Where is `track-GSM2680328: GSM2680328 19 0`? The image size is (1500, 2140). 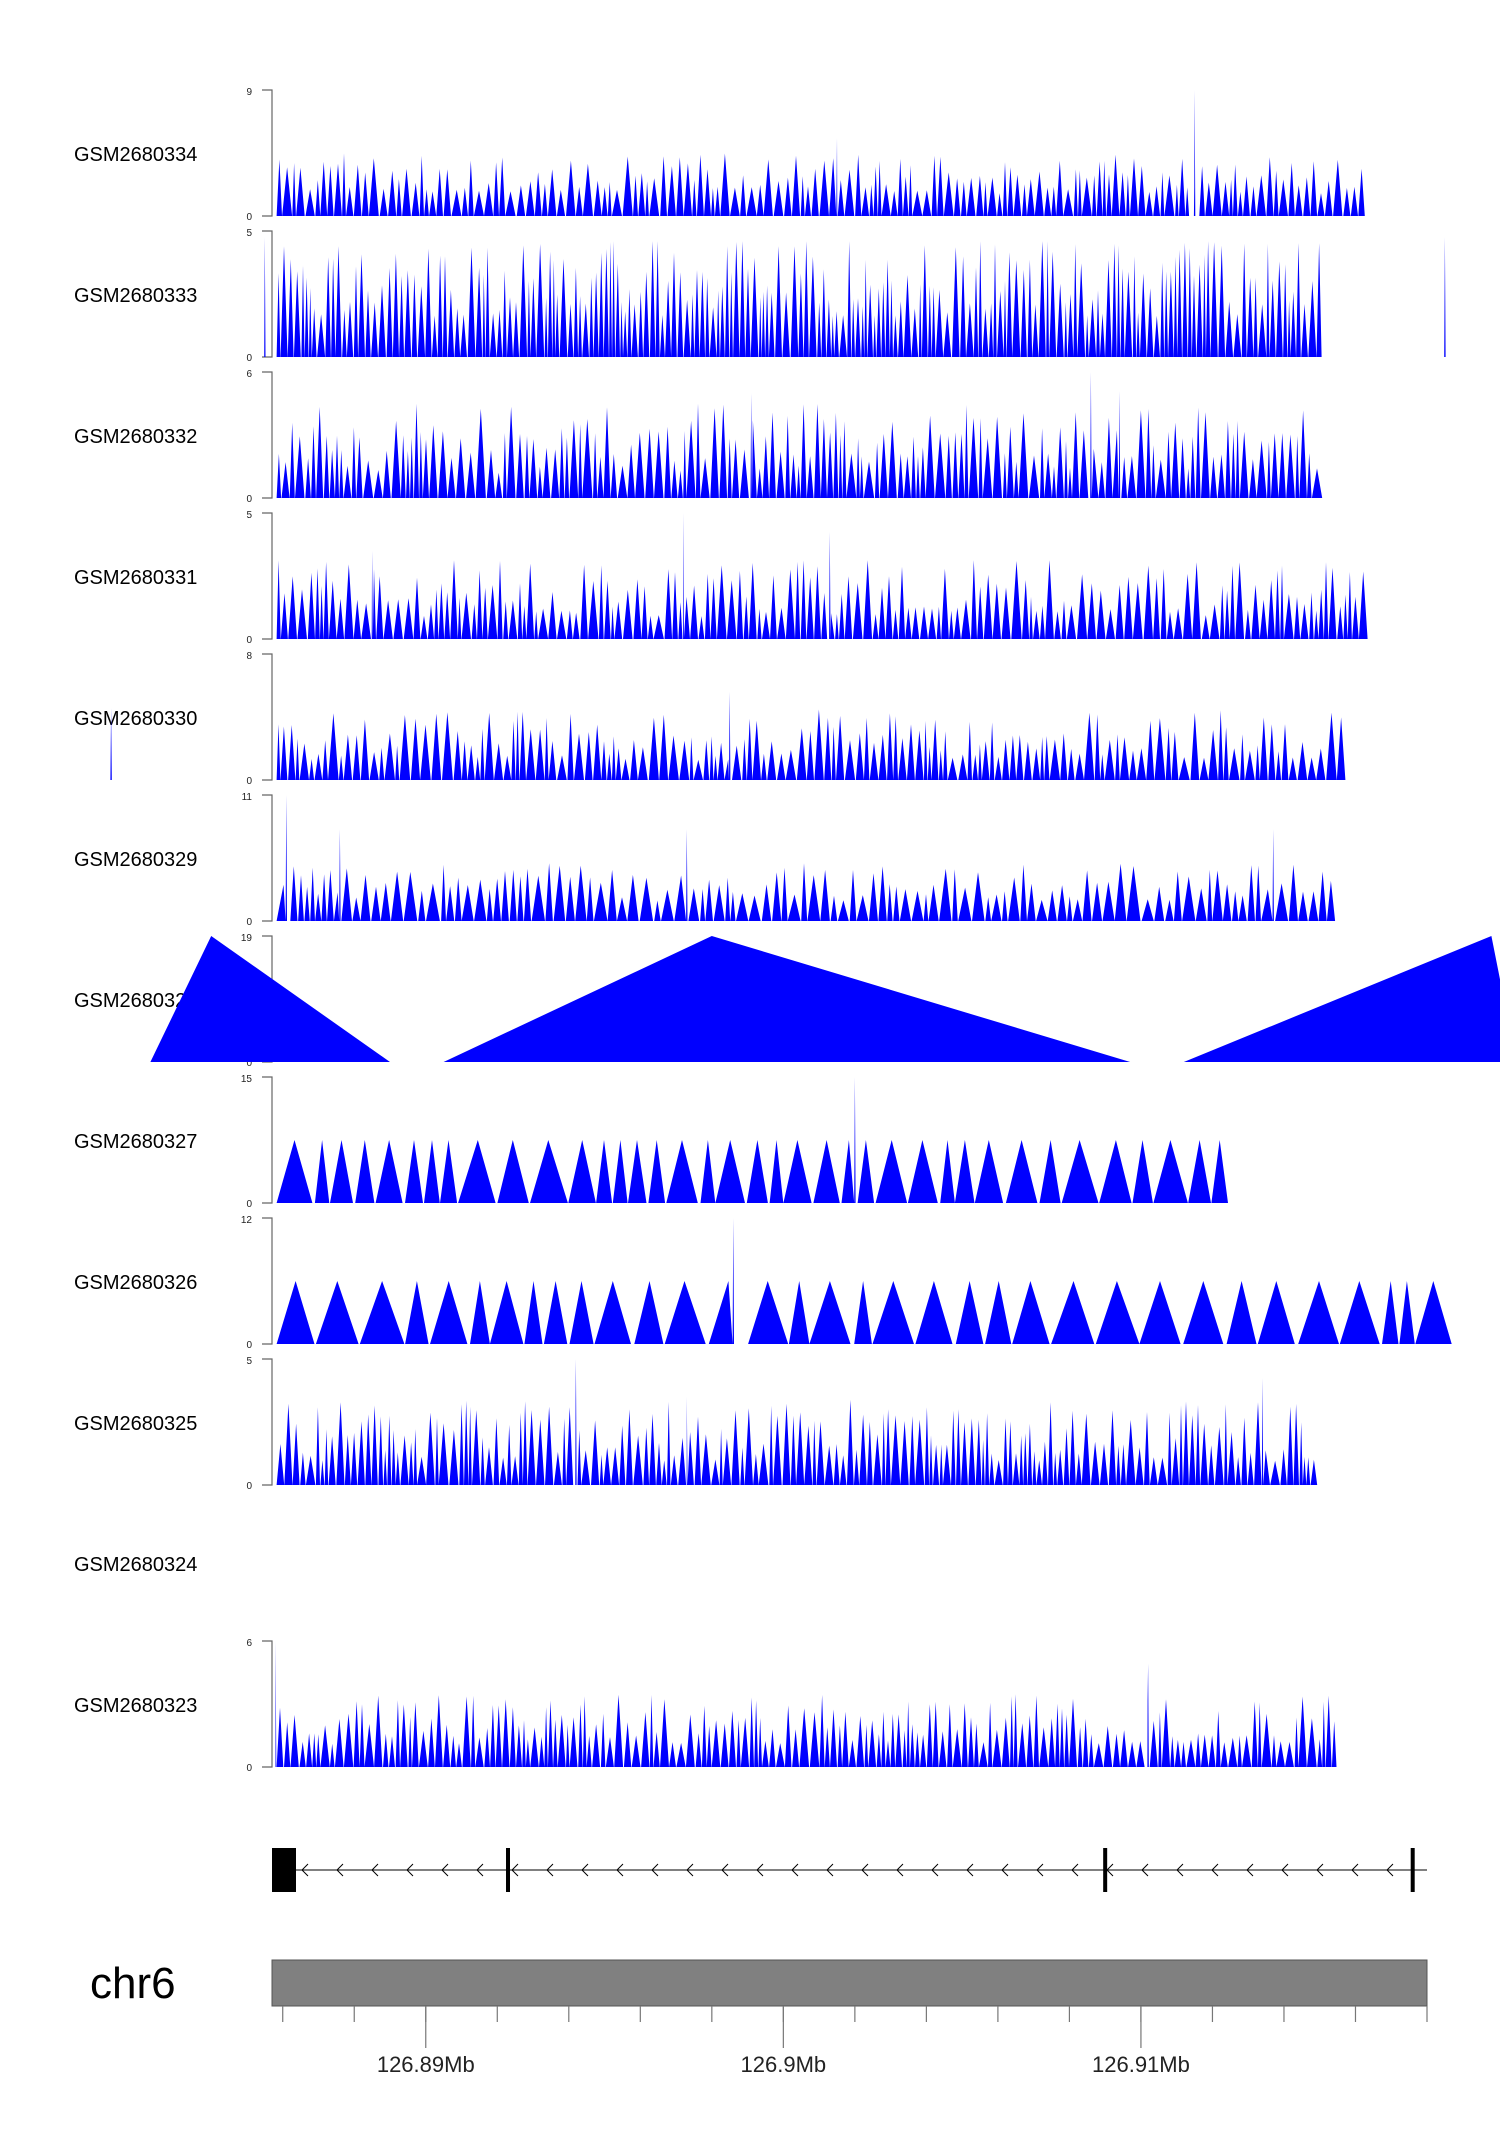 track-GSM2680328: GSM2680328 19 0 is located at coordinates (787, 1001).